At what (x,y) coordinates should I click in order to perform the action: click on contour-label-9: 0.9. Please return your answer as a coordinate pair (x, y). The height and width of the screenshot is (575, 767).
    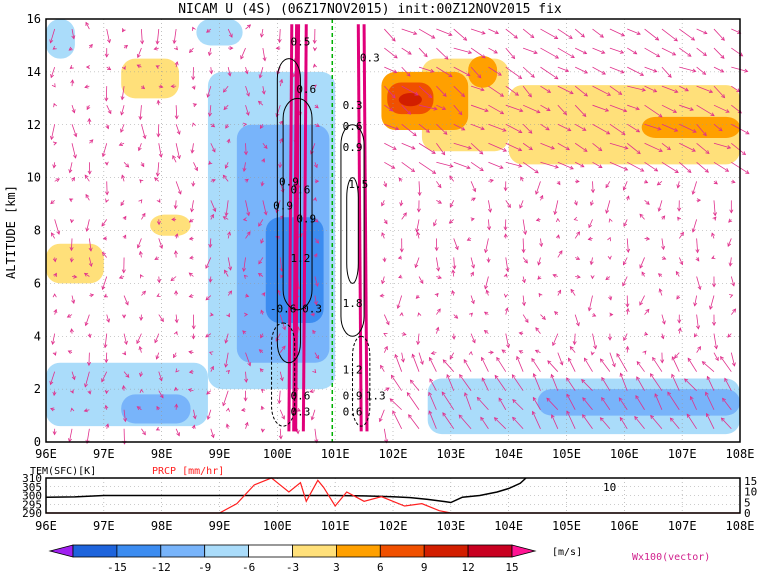
    Looking at the image, I should click on (283, 205).